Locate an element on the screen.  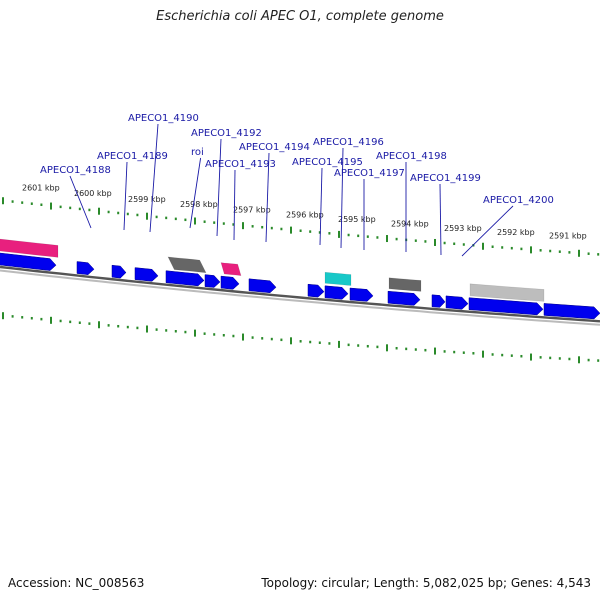
gene-label: APECO1_4195 is located at coordinates (327, 162).